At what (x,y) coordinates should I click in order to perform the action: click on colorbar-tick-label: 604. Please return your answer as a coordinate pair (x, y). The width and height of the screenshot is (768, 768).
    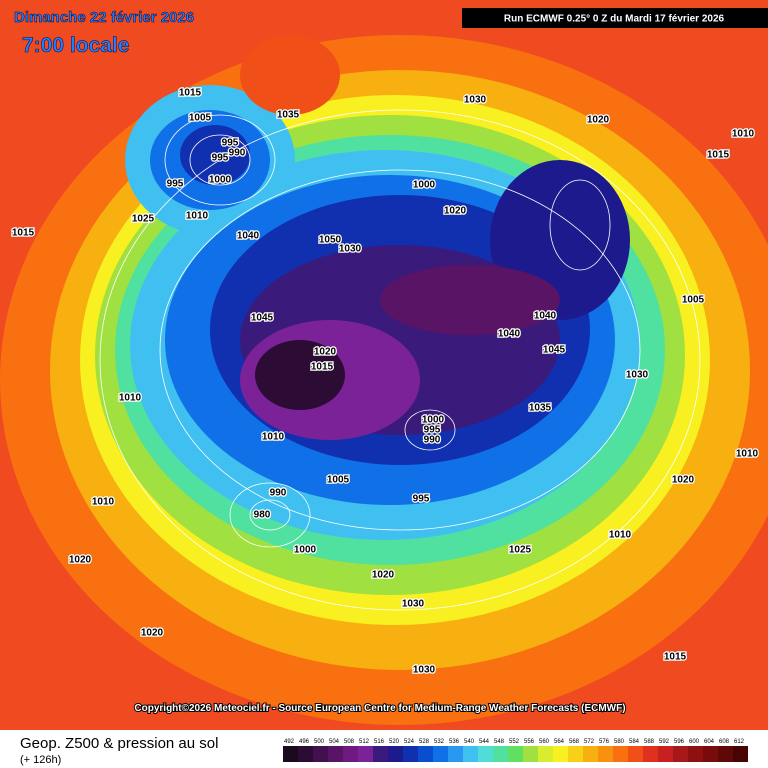
    Looking at the image, I should click on (709, 742).